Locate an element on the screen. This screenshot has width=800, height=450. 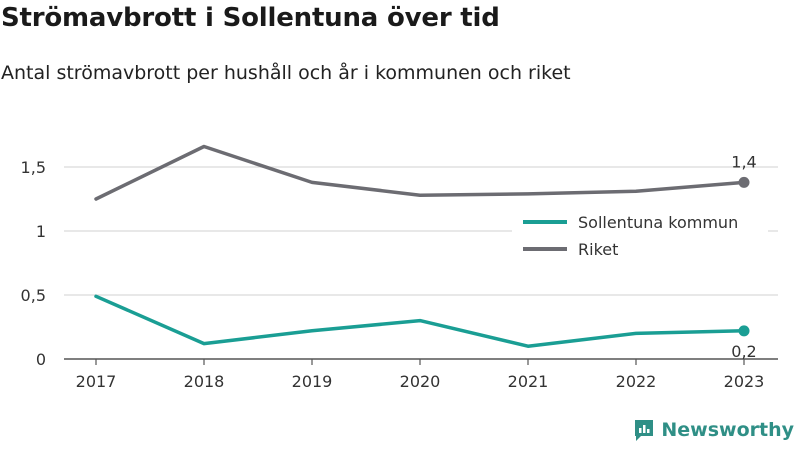
x-tick-label: 2019 is located at coordinates (312, 381).